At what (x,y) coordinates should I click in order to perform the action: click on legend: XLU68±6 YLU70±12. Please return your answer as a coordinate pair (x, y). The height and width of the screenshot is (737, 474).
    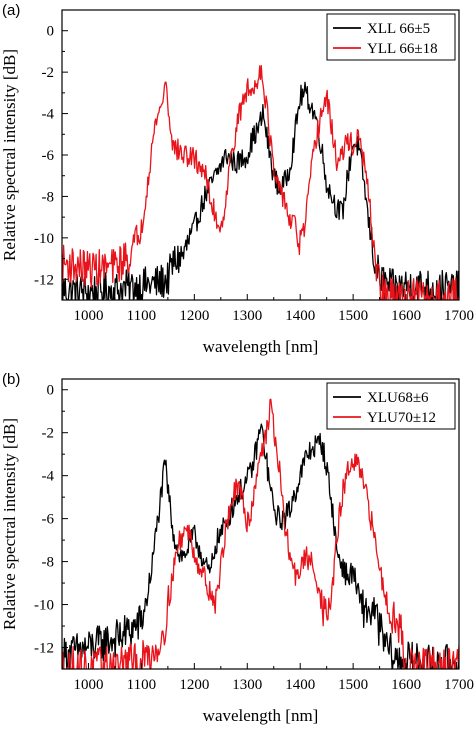
    Looking at the image, I should click on (391, 406).